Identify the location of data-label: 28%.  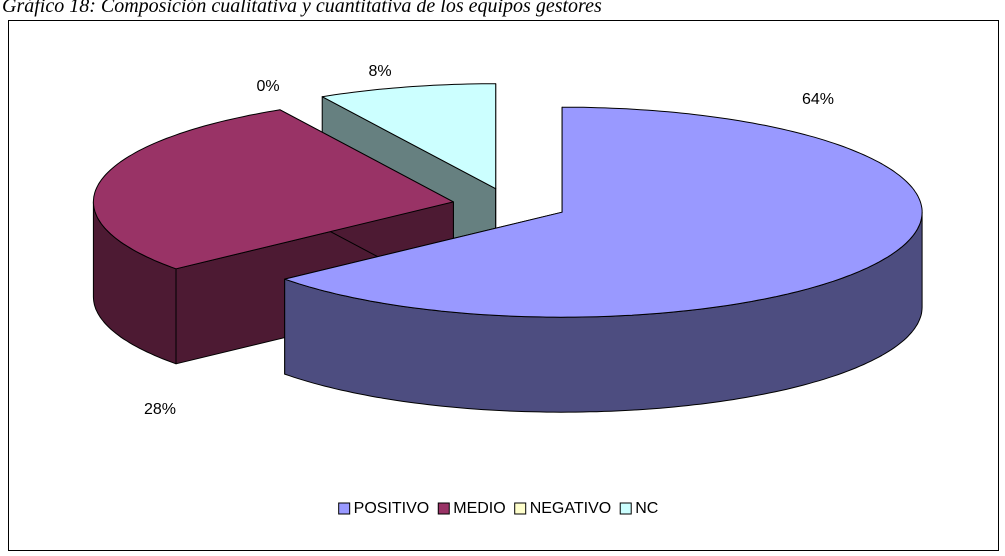
(160, 409).